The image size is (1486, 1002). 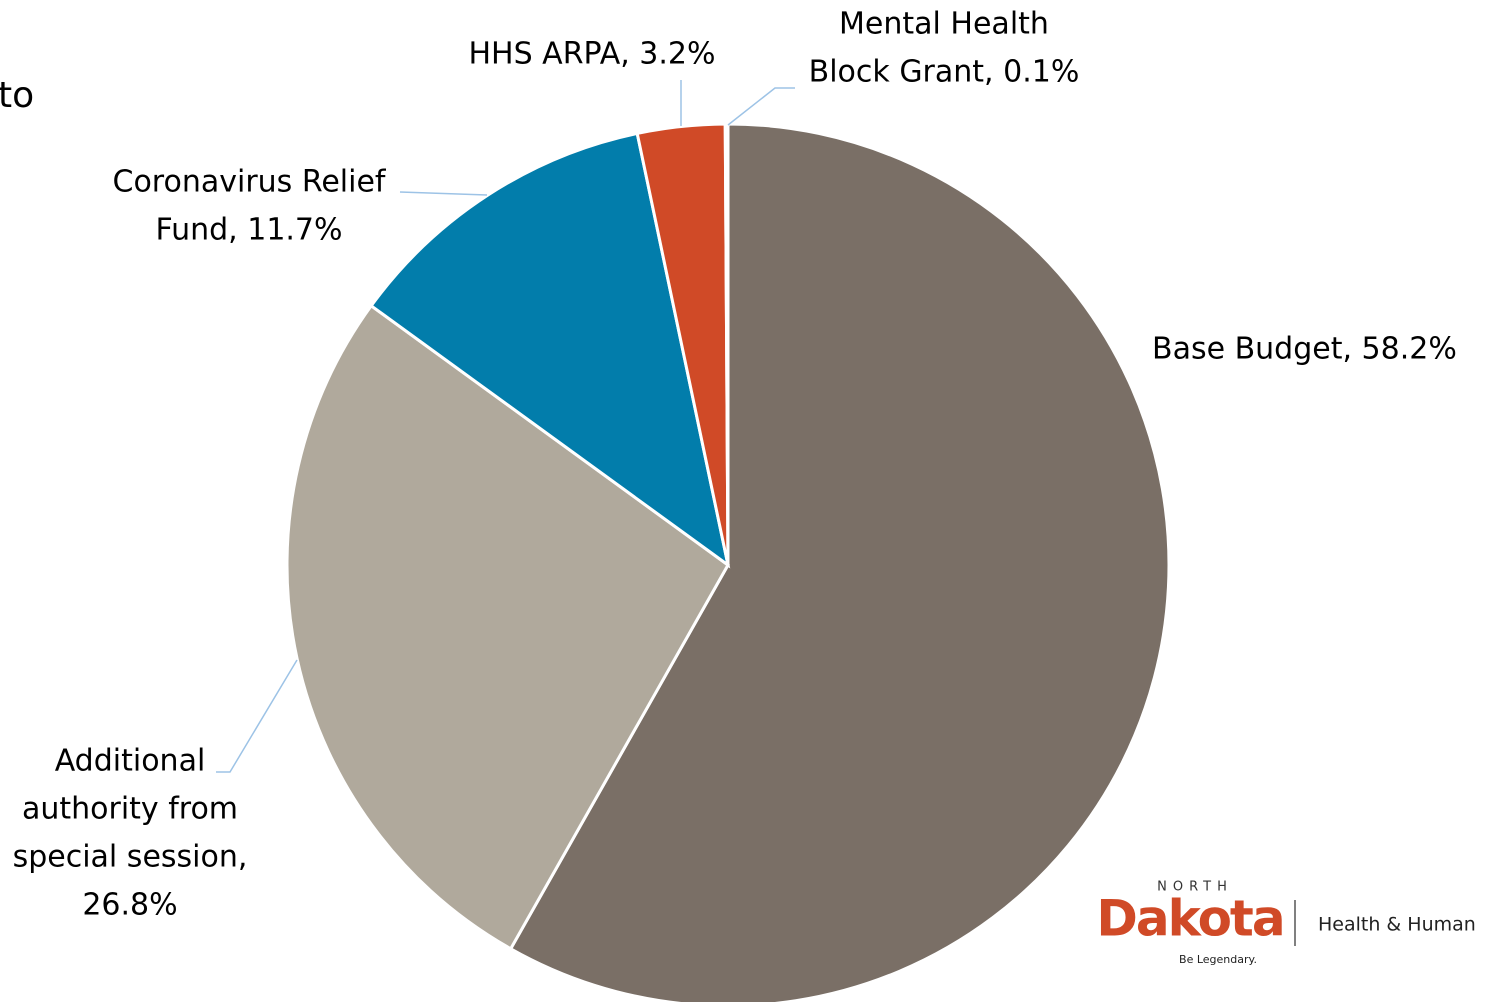 I want to click on data-label: 26.8%, so click(x=129, y=905).